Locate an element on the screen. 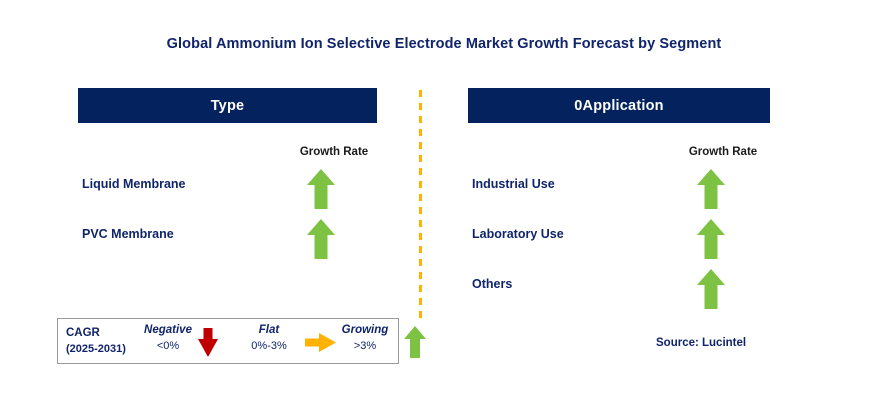 This screenshot has height=413, width=888. segment-label: Laboratory Use is located at coordinates (518, 234).